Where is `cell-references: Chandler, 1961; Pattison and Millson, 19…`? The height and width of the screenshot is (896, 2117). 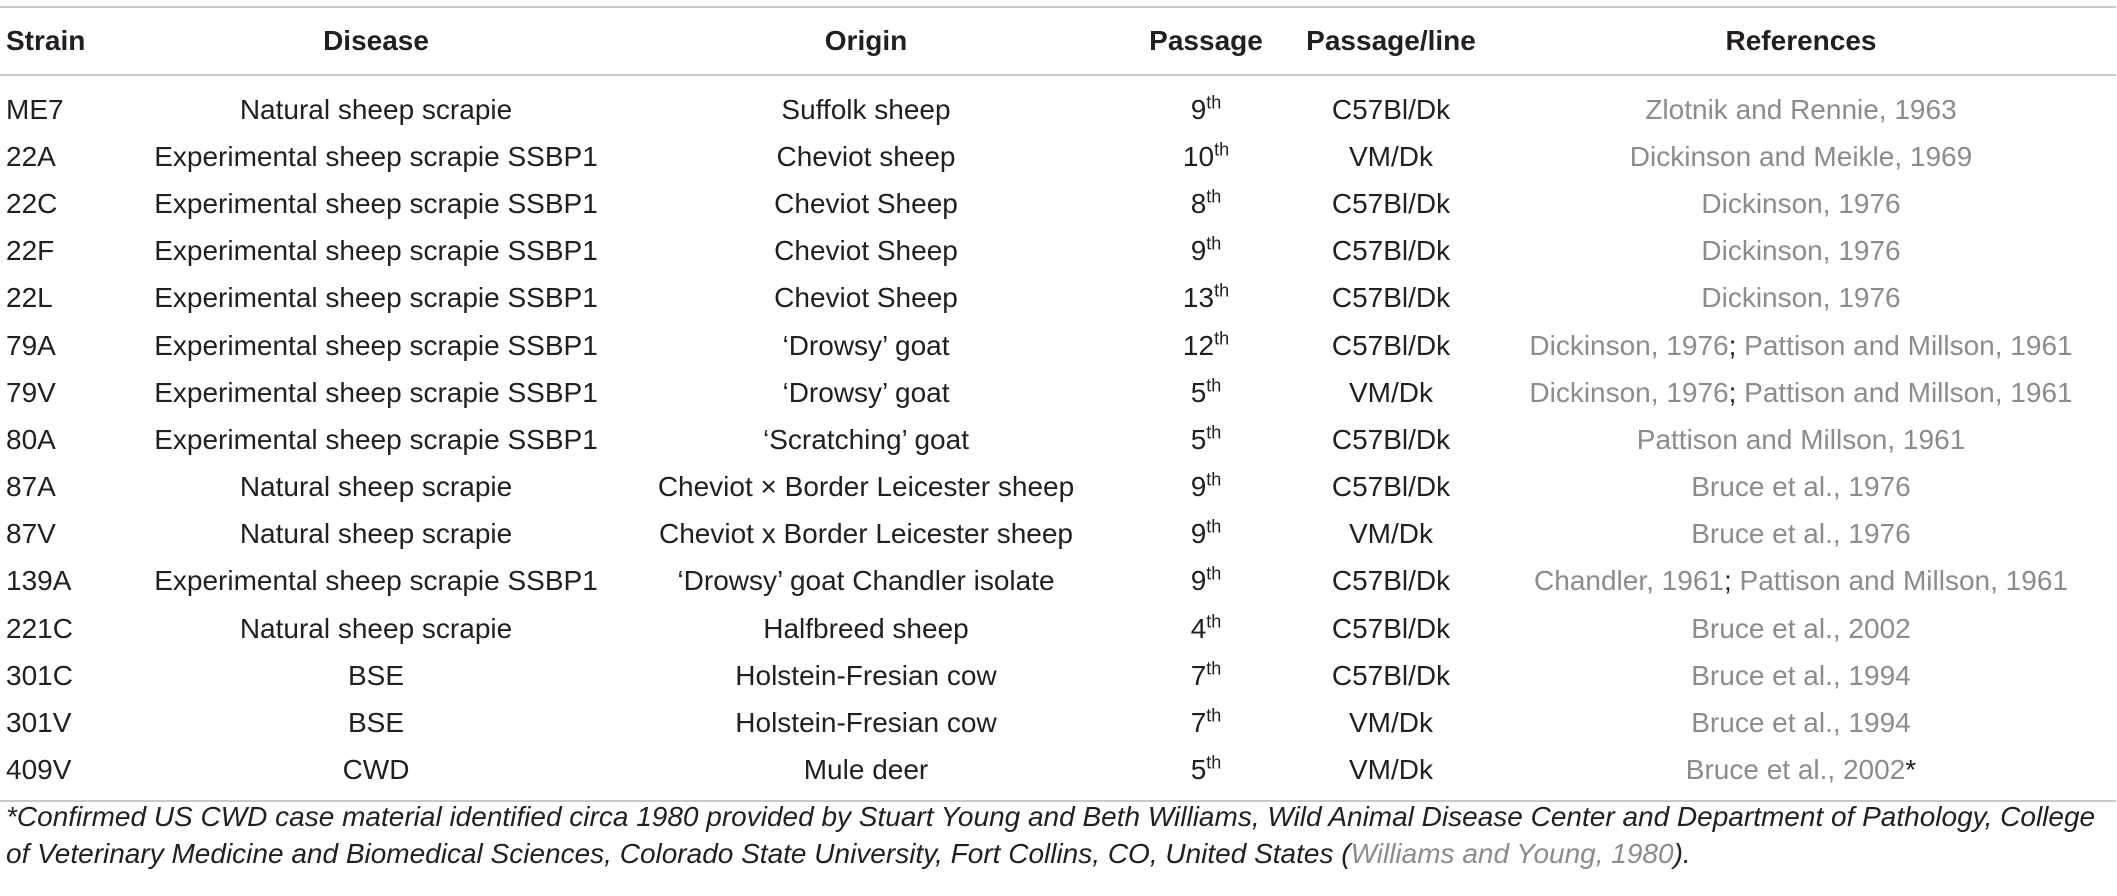 cell-references: Chandler, 1961; Pattison and Millson, 19… is located at coordinates (1801, 581).